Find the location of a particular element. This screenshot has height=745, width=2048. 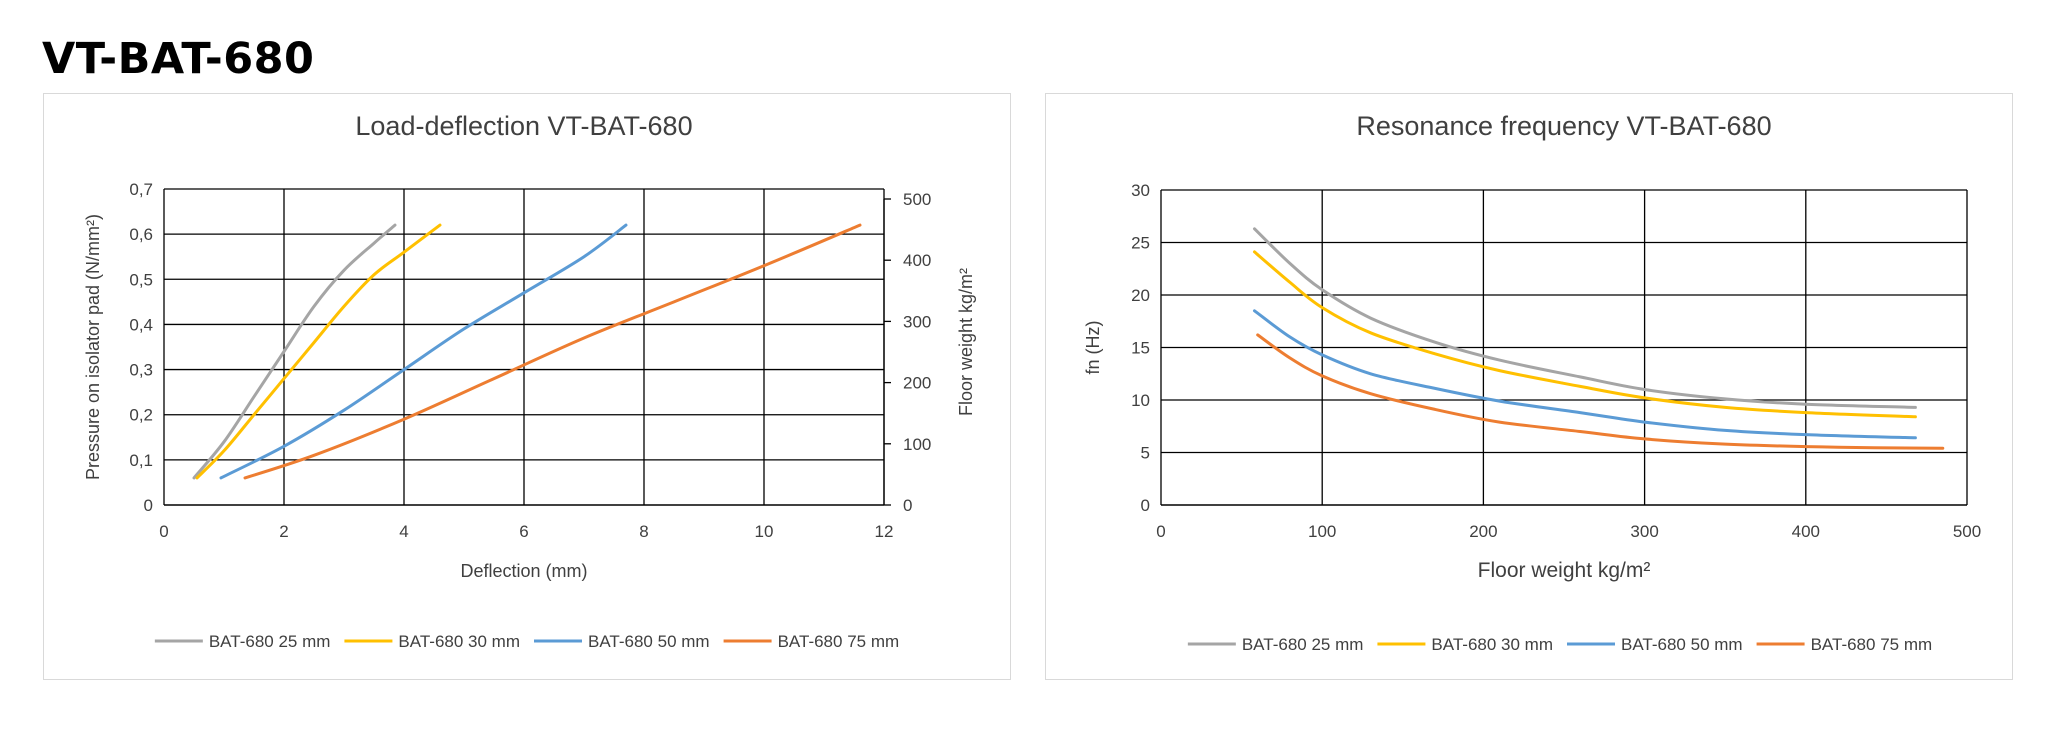

y2-tick-label: 200 is located at coordinates (917, 383).